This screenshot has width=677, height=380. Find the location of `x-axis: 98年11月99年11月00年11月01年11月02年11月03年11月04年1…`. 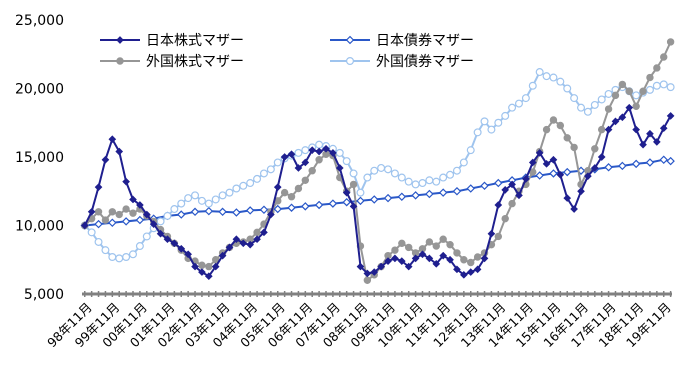

x-axis: 98年11月99年11月00年11月01年11月02年11月03年11月04年1… is located at coordinates (359, 320).